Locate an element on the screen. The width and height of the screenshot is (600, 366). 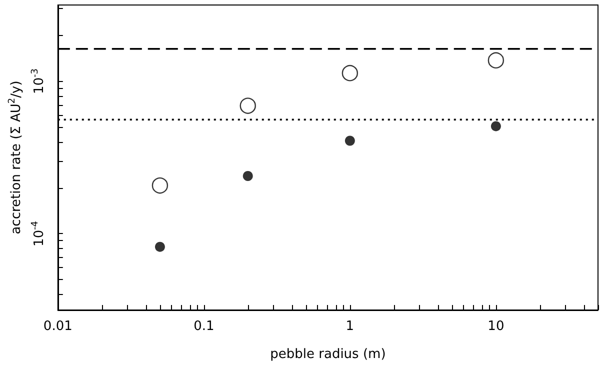
y-tick-label: 10-4 is located at coordinates (38, 233).